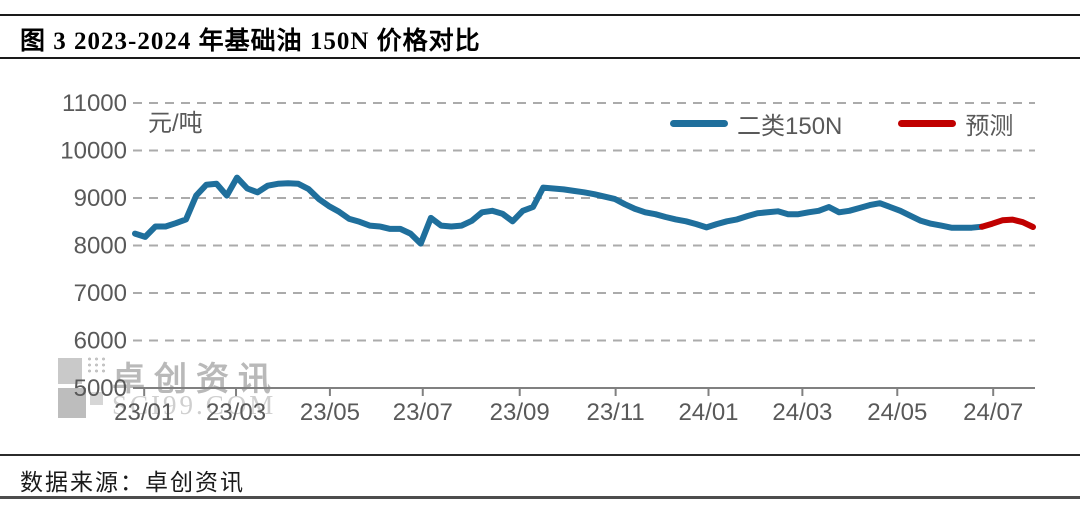 This screenshot has height=521, width=1080. I want to click on series-line-forecast, so click(1007, 223).